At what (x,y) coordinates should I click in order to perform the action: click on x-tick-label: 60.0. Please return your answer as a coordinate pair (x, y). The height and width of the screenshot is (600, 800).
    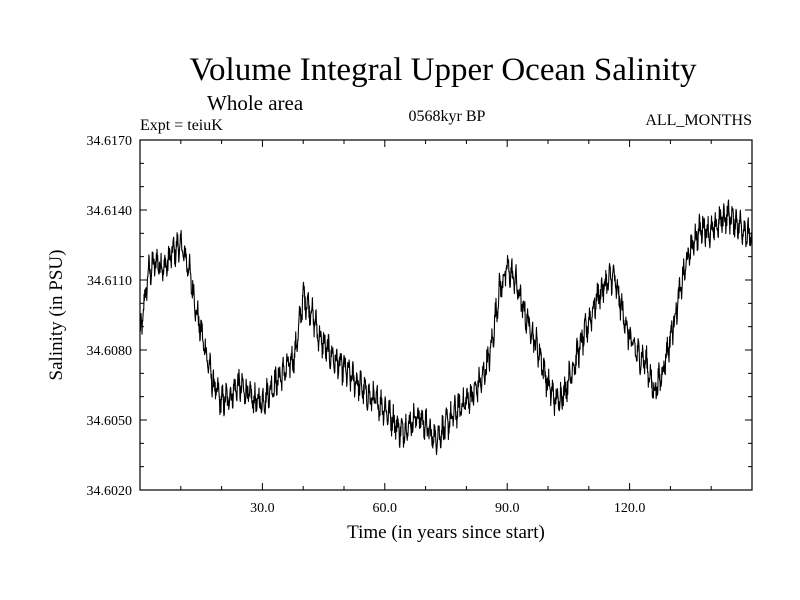
    Looking at the image, I should click on (385, 508).